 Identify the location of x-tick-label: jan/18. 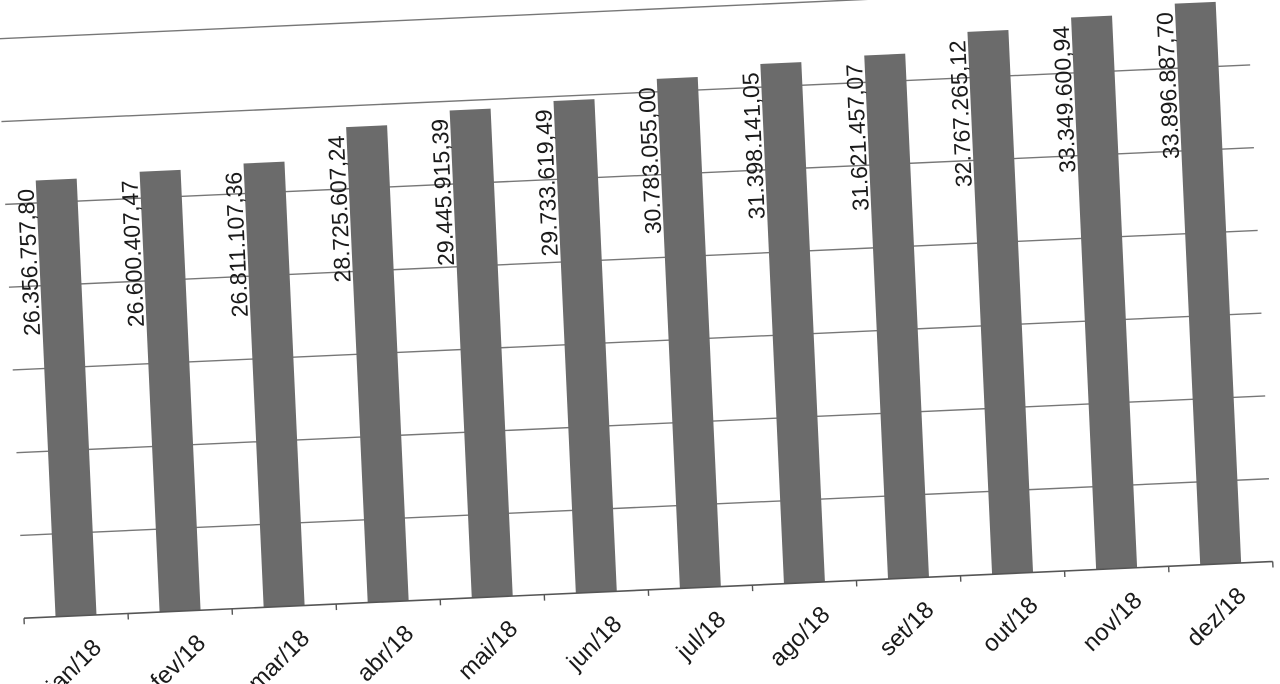
(74, 659).